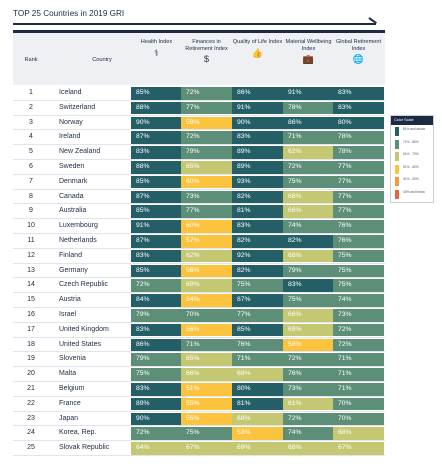  What do you see at coordinates (199, 271) in the screenshot?
I see `table-row: 13 Germany 85% 56% 82% 79% 75%` at bounding box center [199, 271].